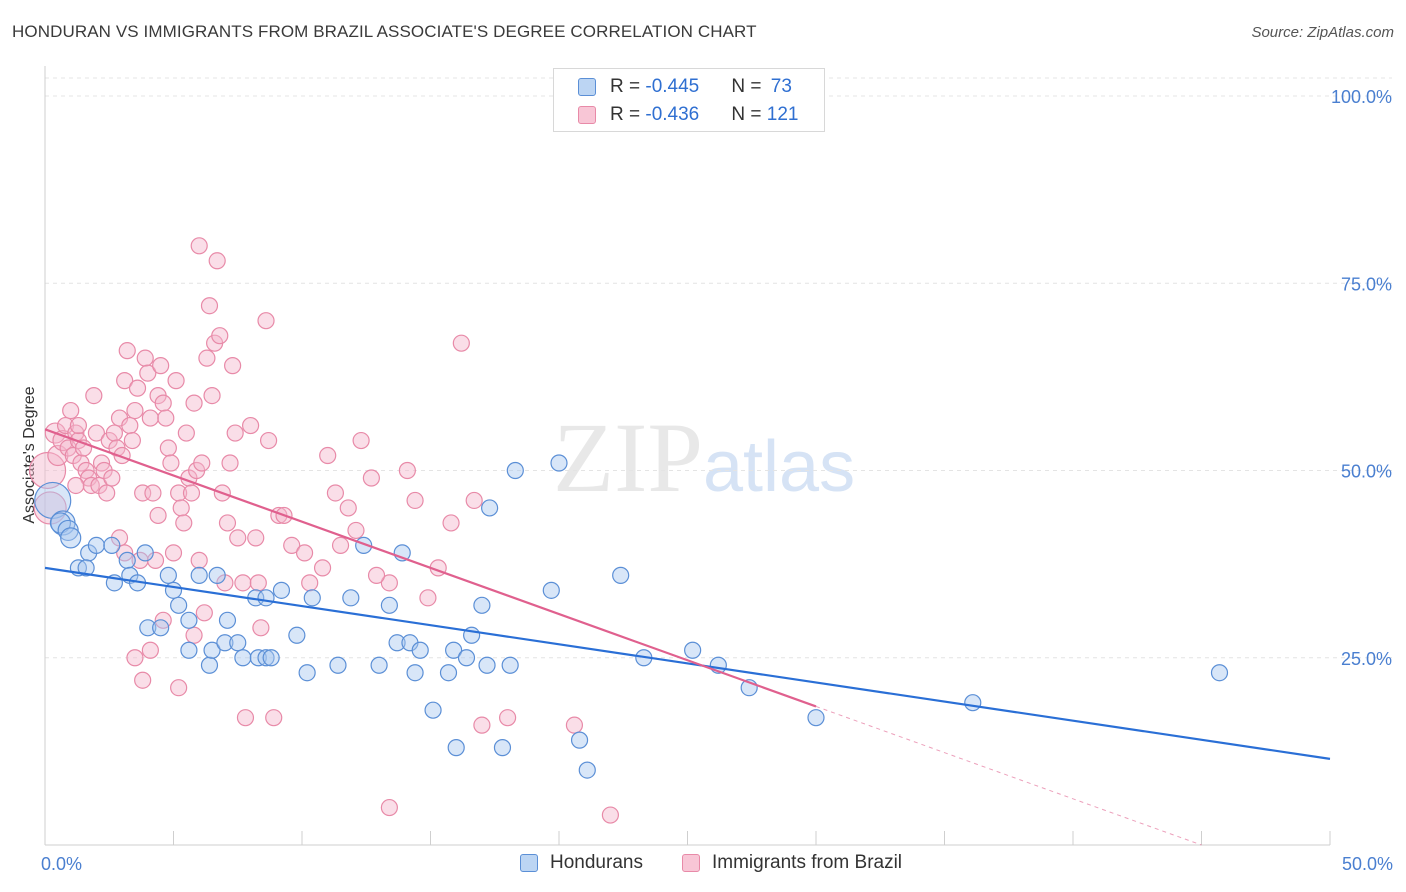 This screenshot has height=892, width=1406. What do you see at coordinates (1008, 775) in the screenshot?
I see `brazil-trend-extension` at bounding box center [1008, 775].